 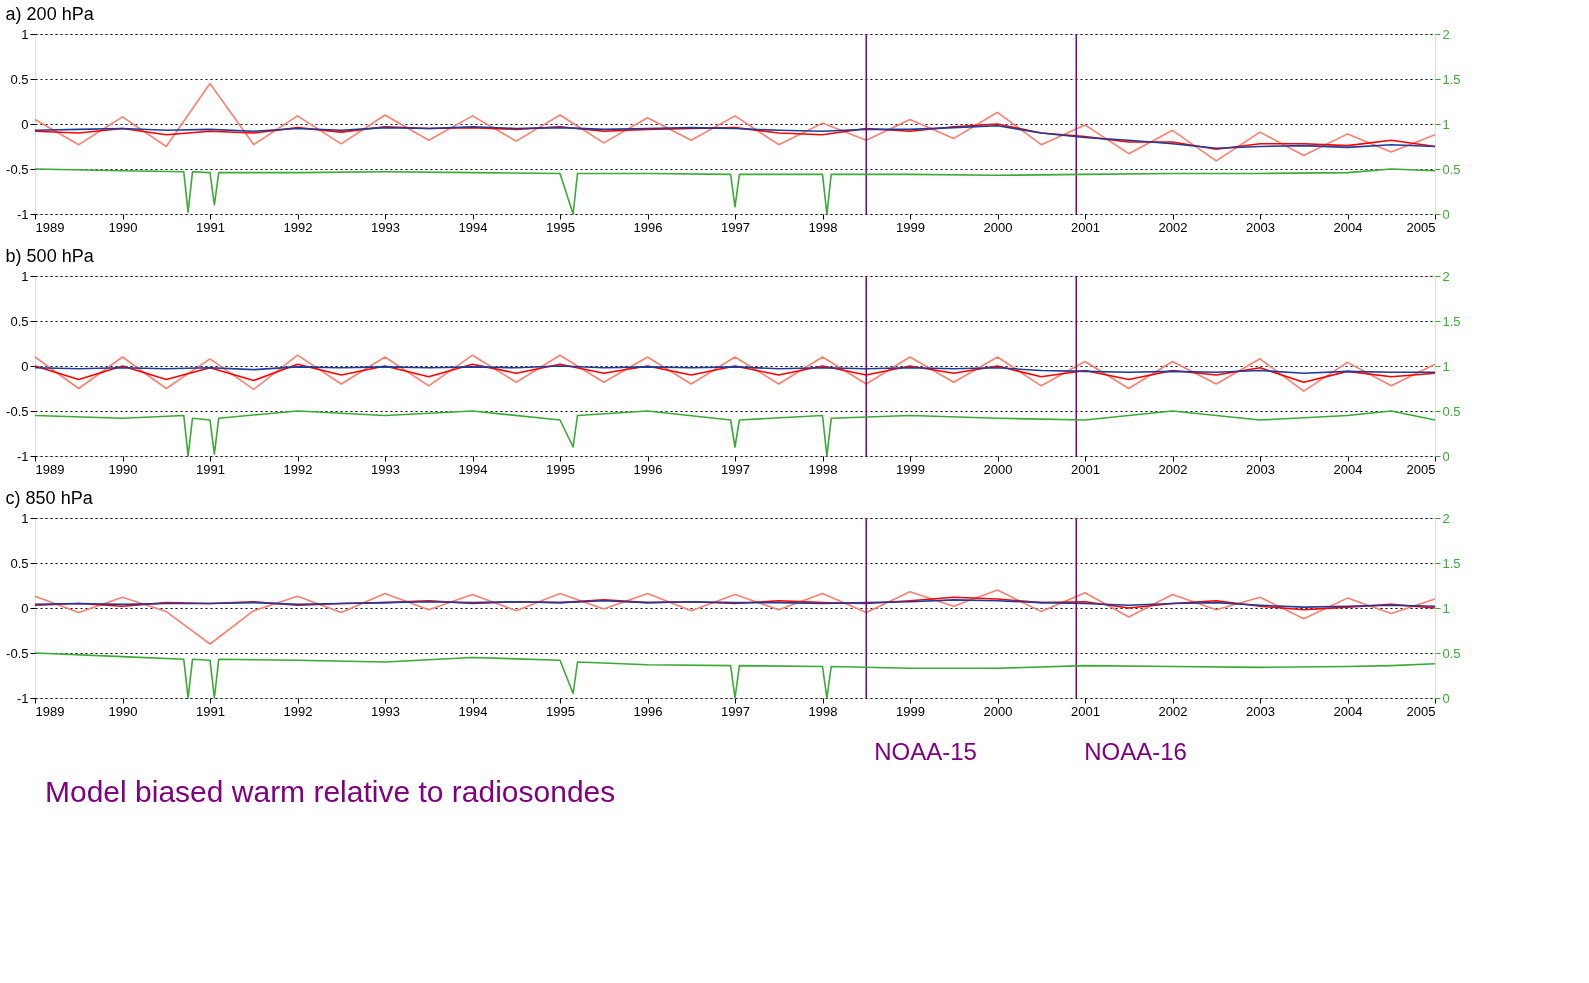 I want to click on chart-title: b) 500 hPa, so click(x=50, y=256).